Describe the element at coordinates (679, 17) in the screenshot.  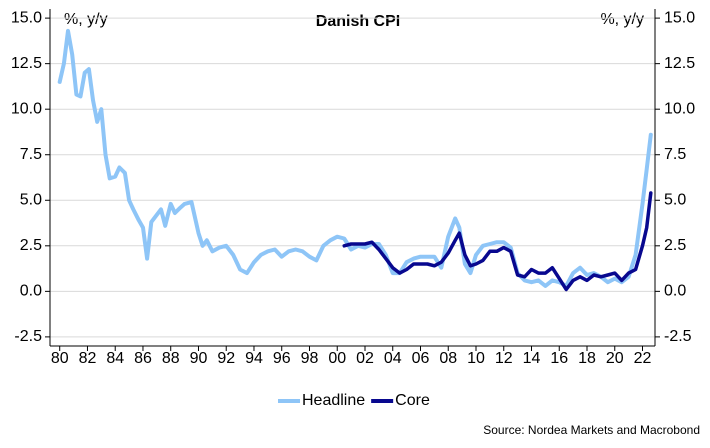
I see `y2-tick-label: 15.0` at that location.